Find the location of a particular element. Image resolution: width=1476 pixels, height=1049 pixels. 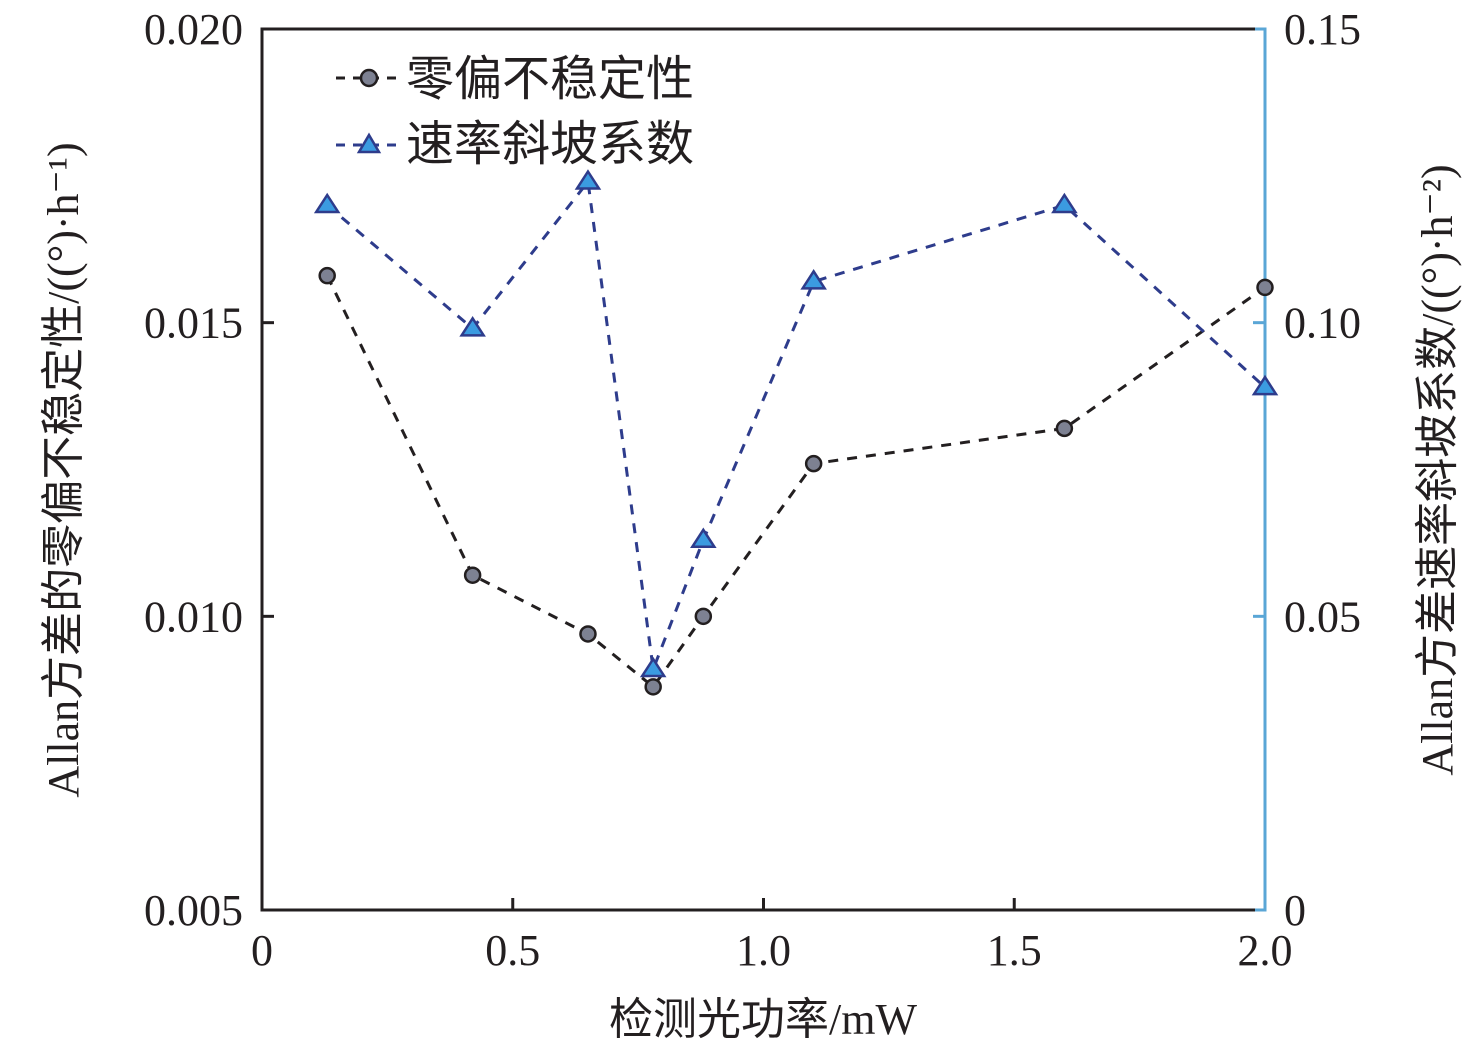

y-right-ticks: 0 0.05 0.10 0.15 is located at coordinates (1307, 470).